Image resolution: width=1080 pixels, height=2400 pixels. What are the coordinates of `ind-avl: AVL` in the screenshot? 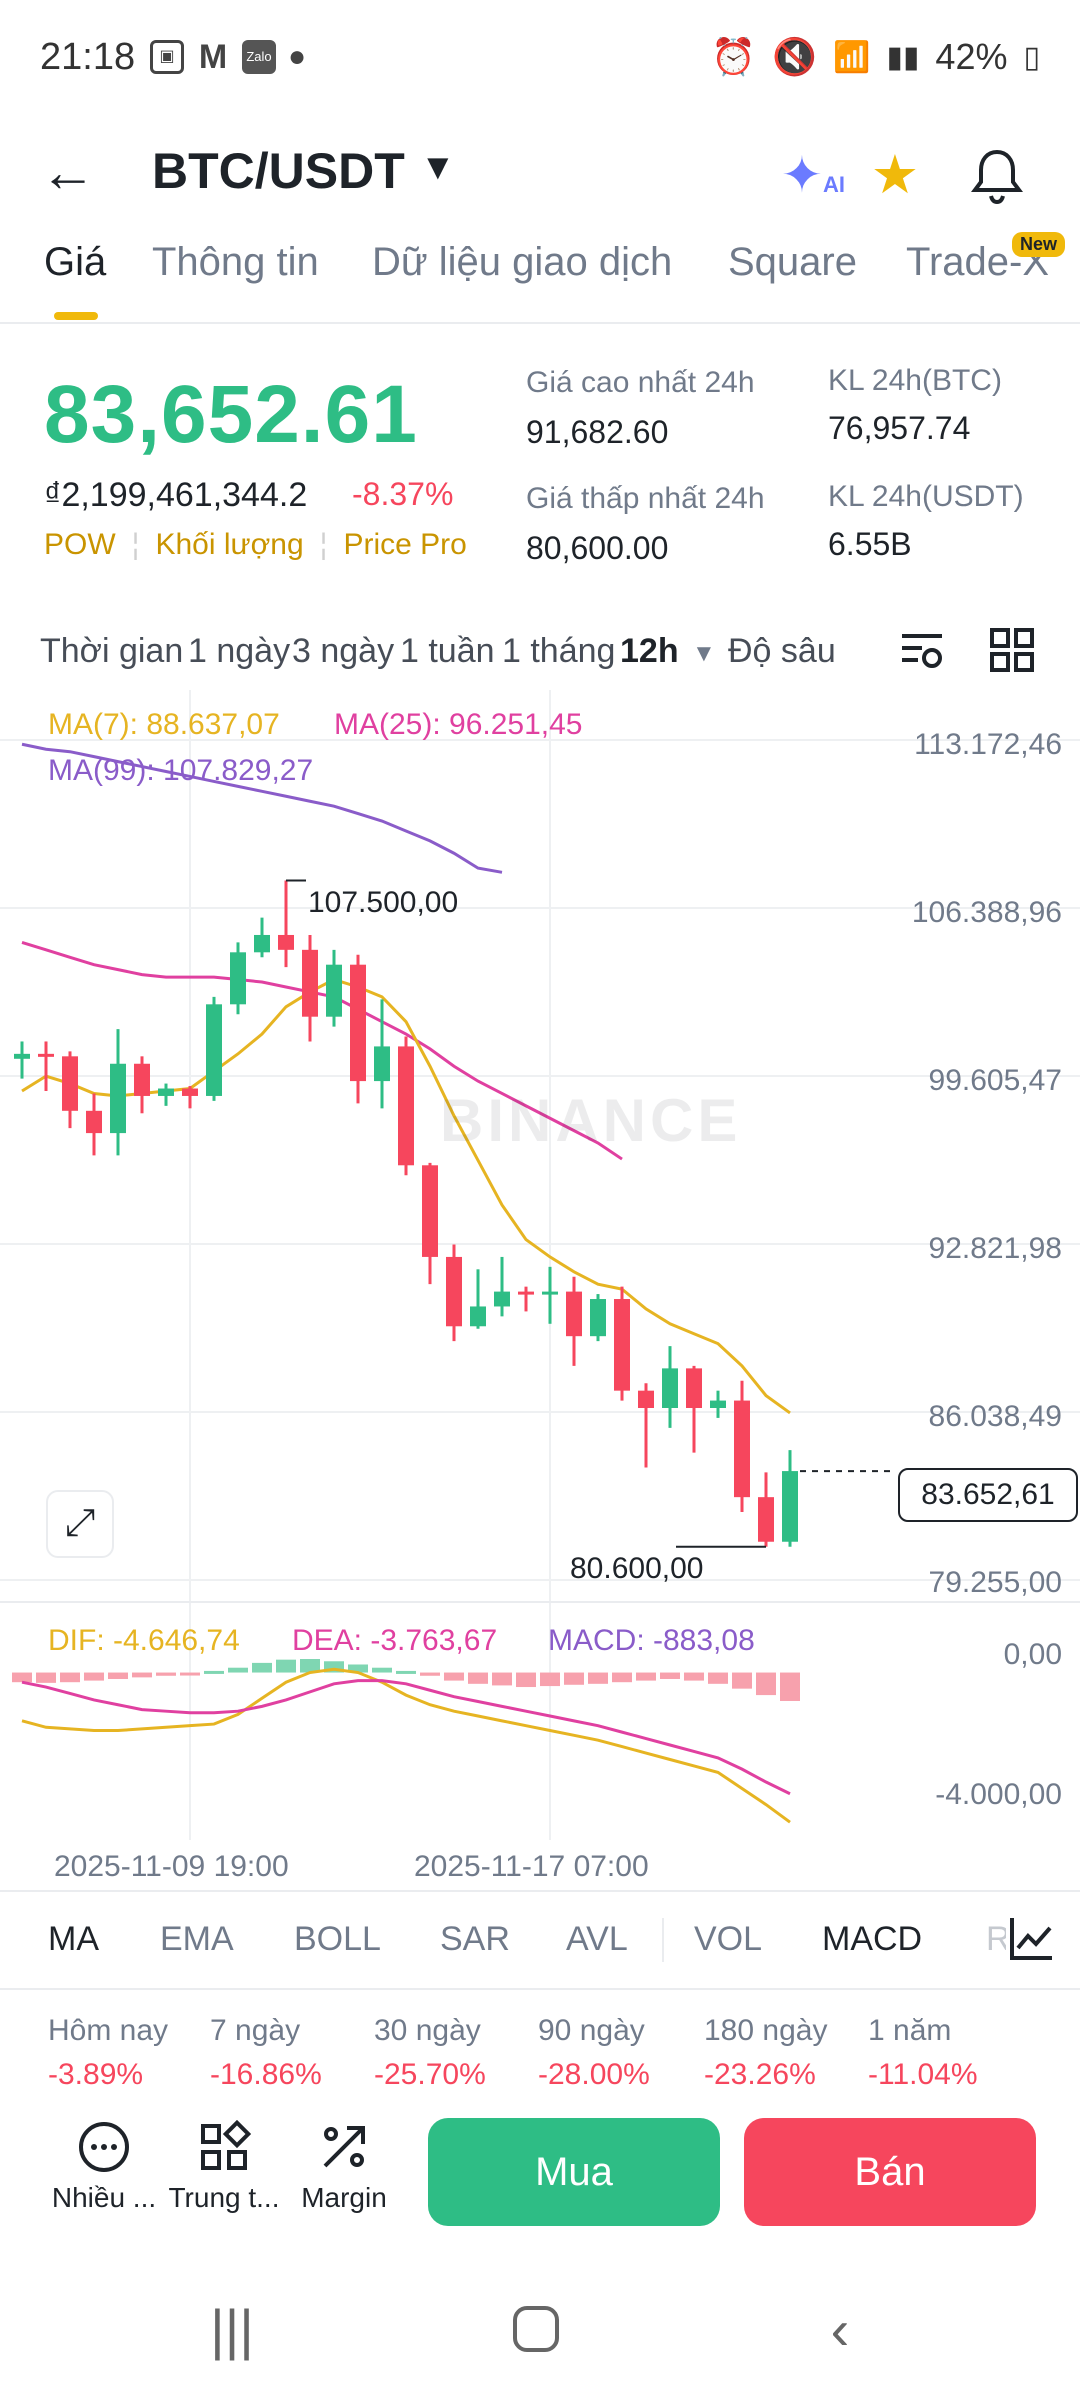 It's located at (597, 1939).